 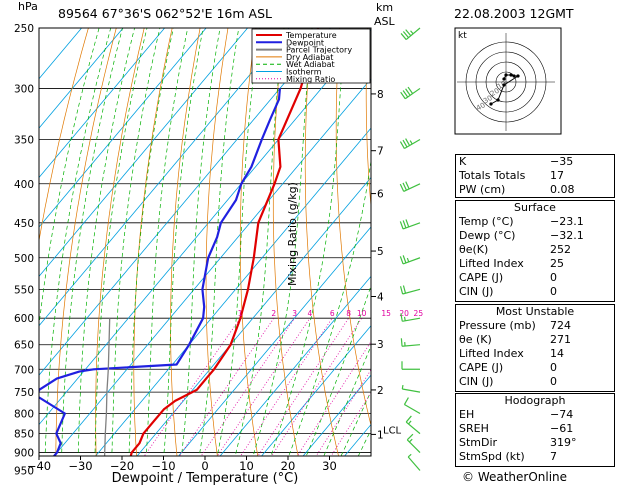 What do you see at coordinates (310, 79) in the screenshot?
I see `legend-entry: Mixing Ratio` at bounding box center [310, 79].